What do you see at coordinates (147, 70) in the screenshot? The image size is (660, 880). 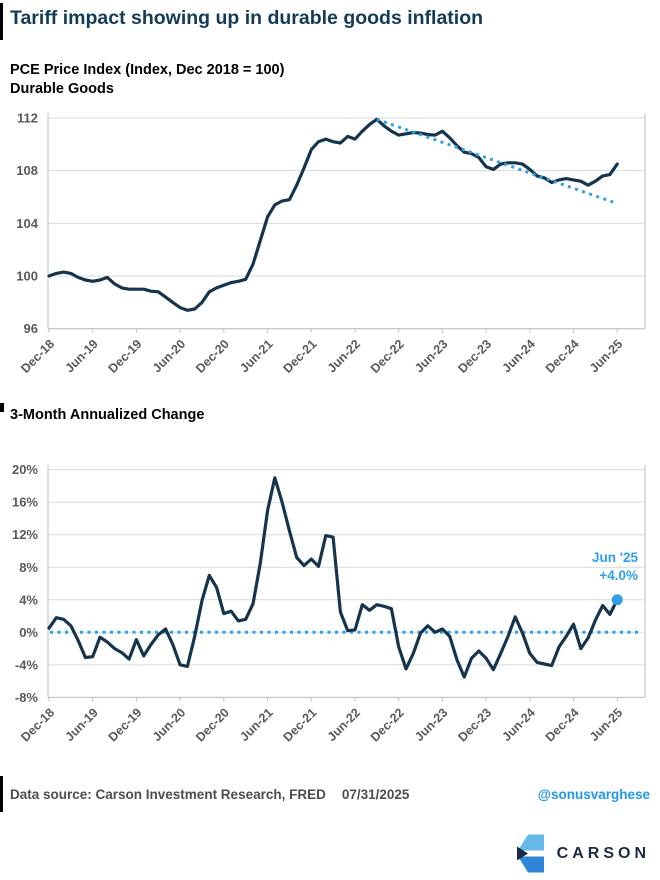 I see `chart1-title: PCE Price Index (Index, Dec 2018 = 100)` at bounding box center [147, 70].